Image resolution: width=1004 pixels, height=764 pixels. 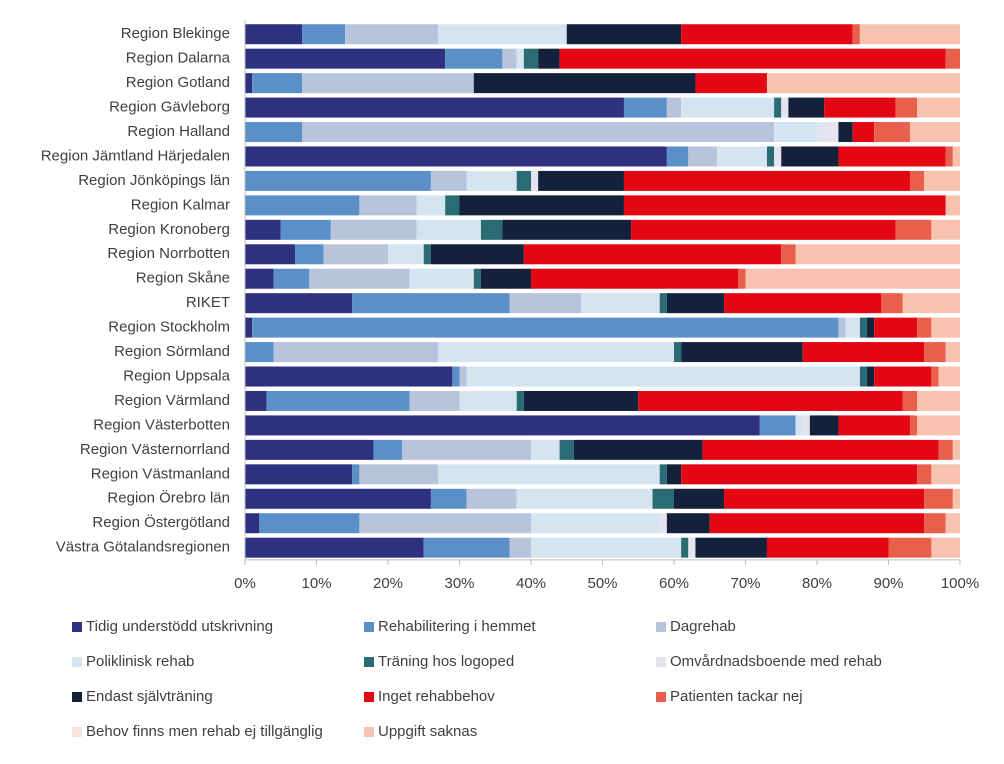 I want to click on legend-label: Behov finns men rehab ej tillgänglig, so click(x=204, y=731).